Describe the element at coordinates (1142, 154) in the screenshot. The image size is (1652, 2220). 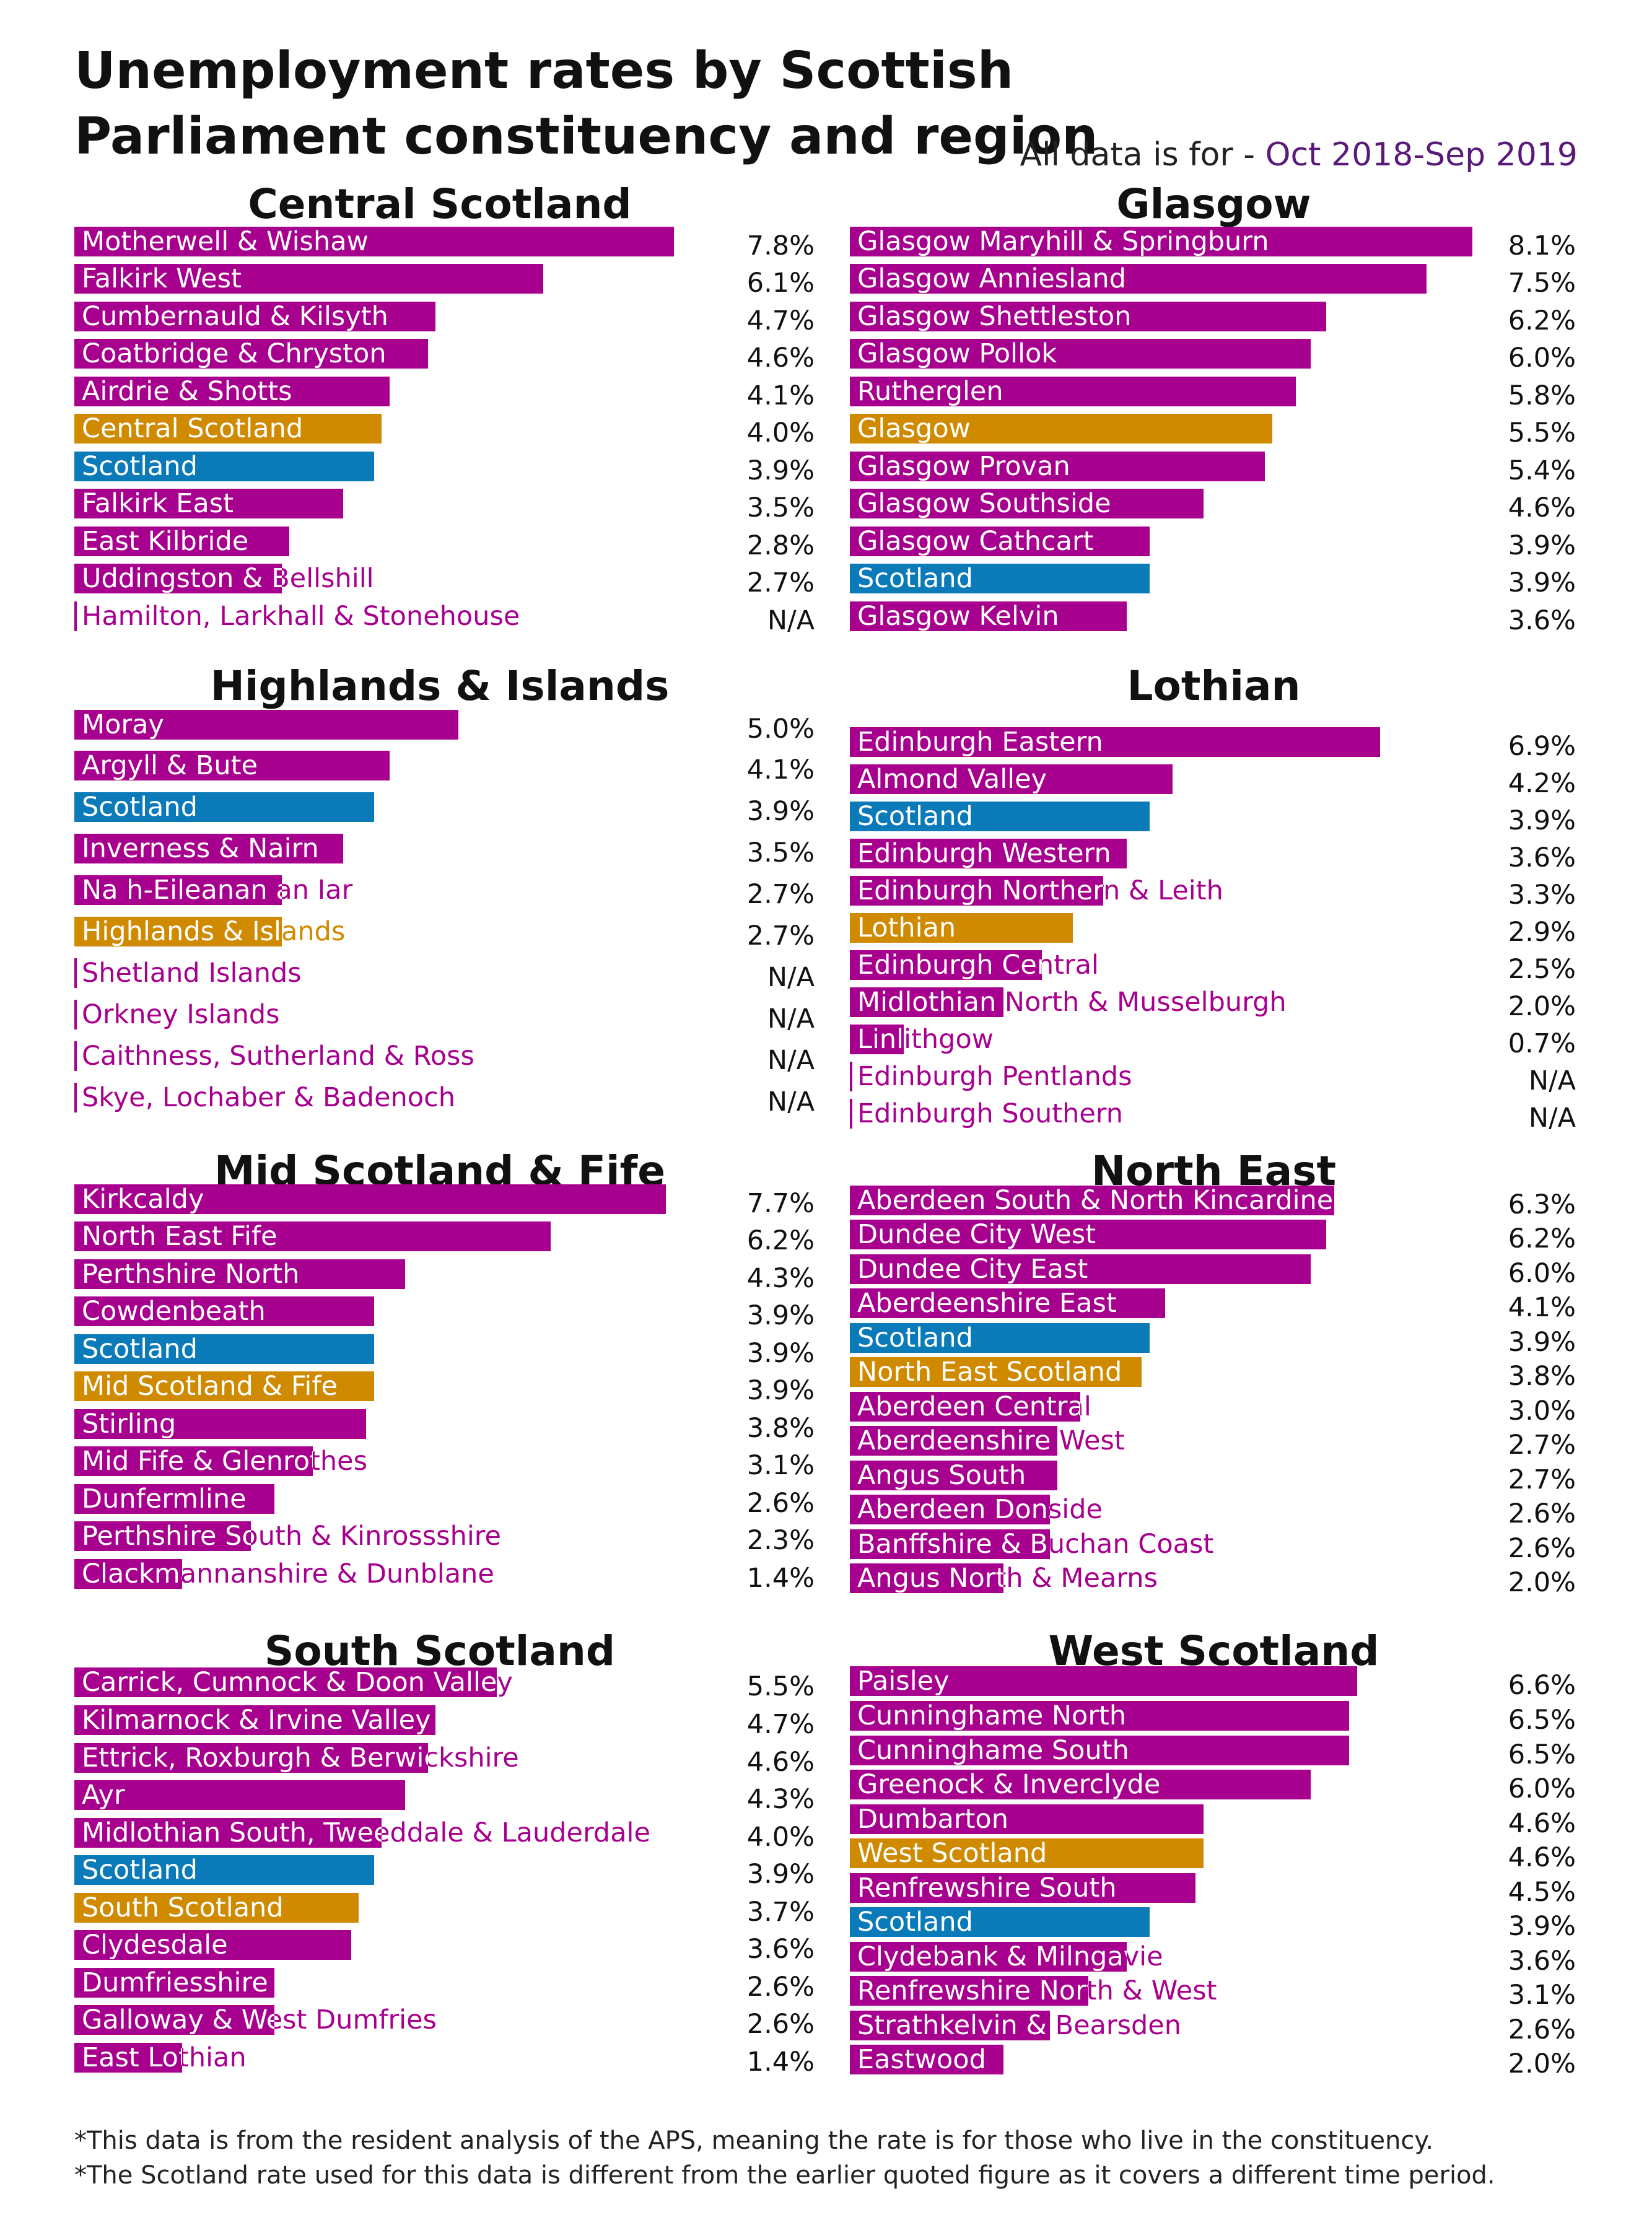
I see `period-prefix: All data is for -` at that location.